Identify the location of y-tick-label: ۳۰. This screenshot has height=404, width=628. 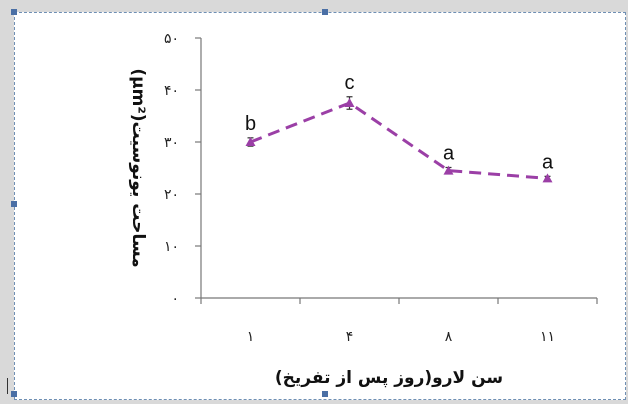
(171, 143).